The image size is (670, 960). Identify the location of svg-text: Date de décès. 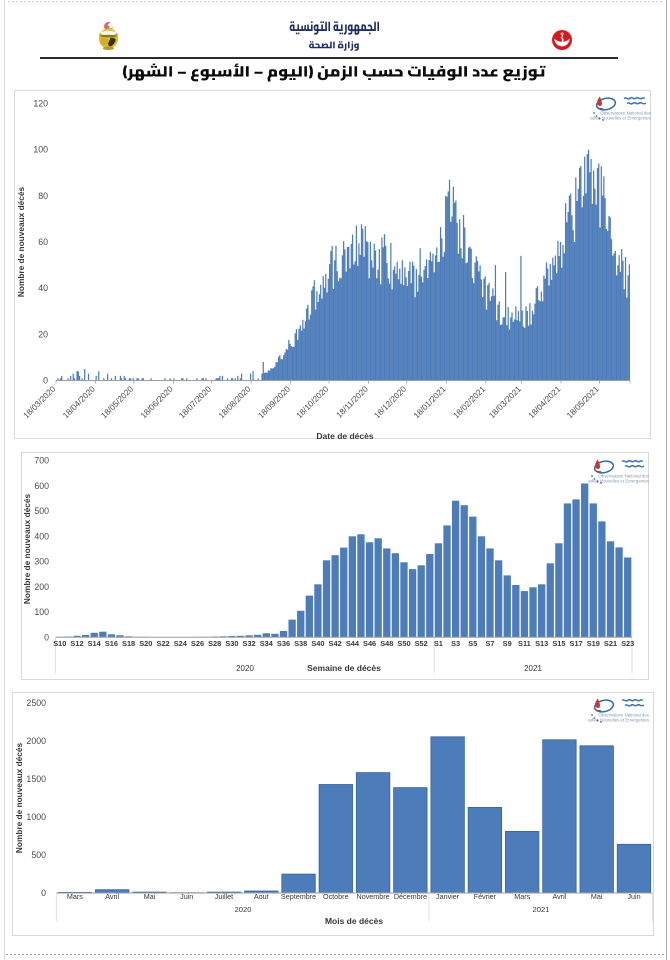
(344, 435).